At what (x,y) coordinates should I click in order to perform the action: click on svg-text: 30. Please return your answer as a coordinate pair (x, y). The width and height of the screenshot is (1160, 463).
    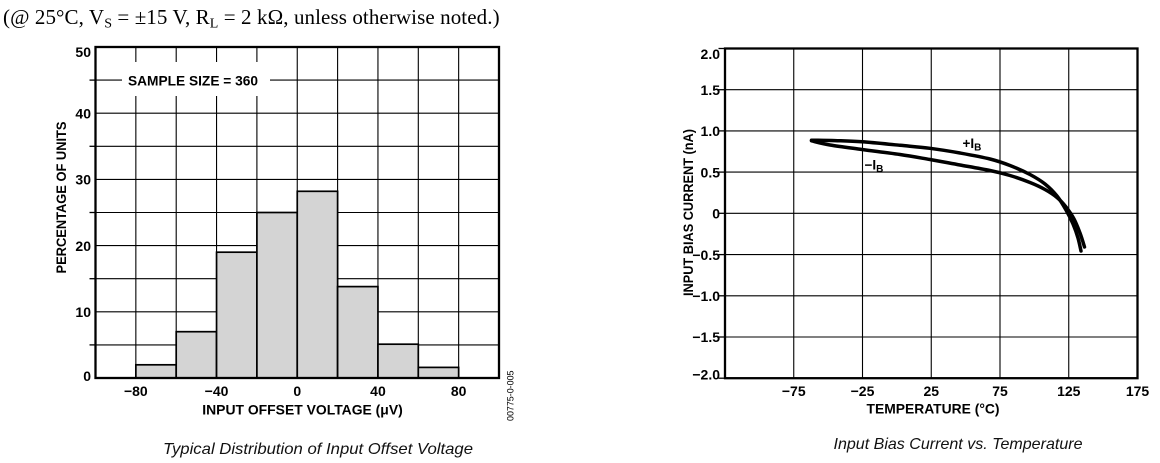
    Looking at the image, I should click on (83, 180).